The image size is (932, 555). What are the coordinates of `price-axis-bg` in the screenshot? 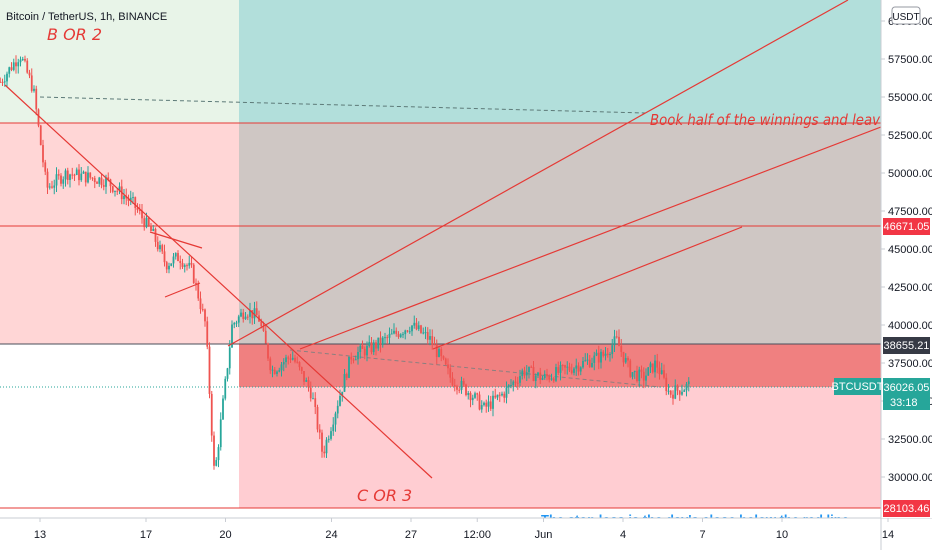 It's located at (906, 259).